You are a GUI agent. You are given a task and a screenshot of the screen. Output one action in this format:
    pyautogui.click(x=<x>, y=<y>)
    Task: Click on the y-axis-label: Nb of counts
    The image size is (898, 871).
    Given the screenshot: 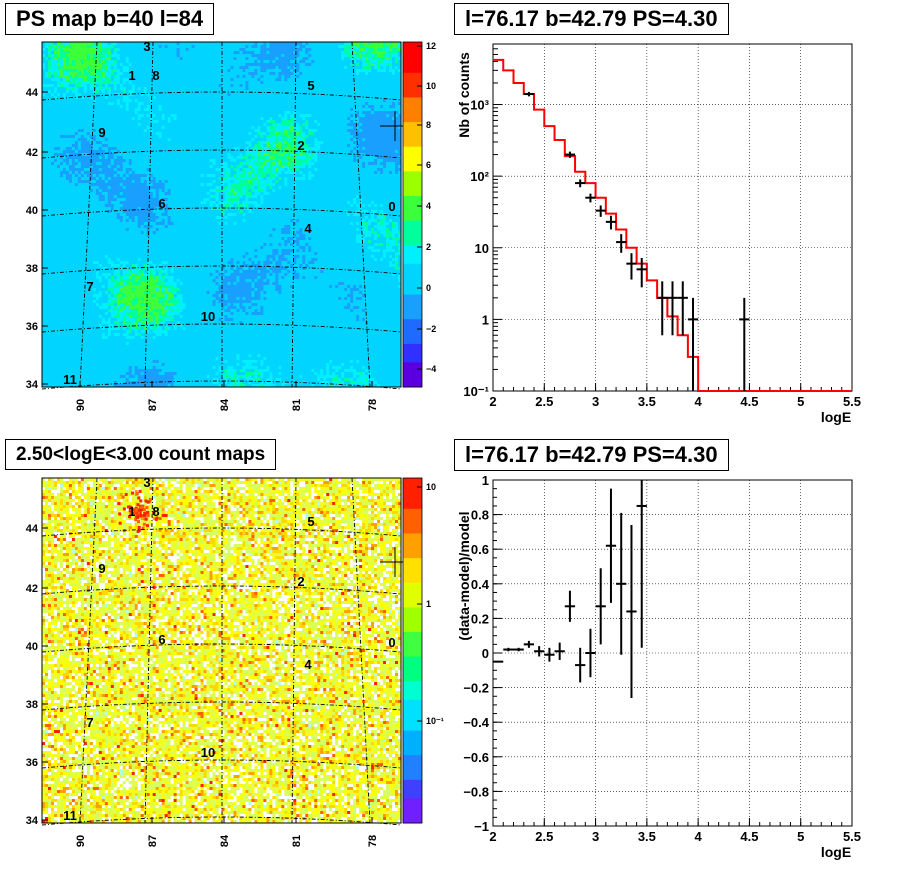 What is the action you would take?
    pyautogui.click(x=464, y=95)
    